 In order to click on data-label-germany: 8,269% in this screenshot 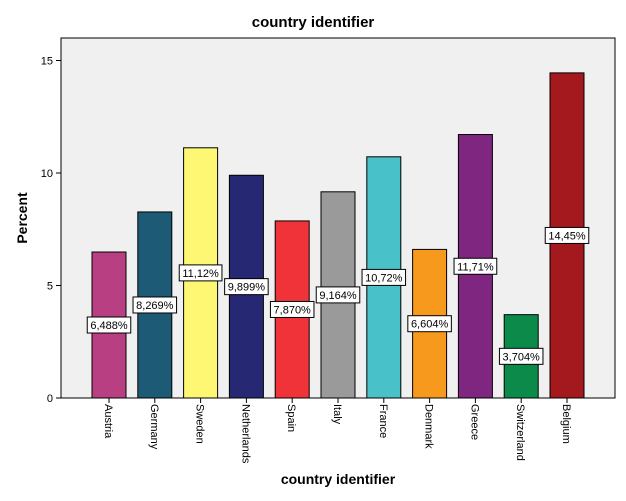, I will do `click(155, 305)`.